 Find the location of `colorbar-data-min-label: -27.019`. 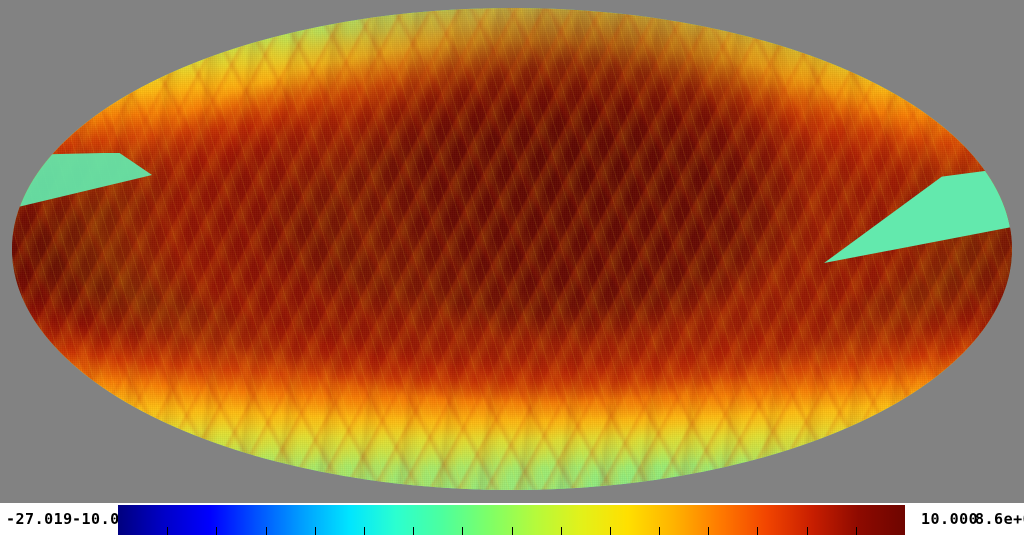

colorbar-data-min-label: -27.019 is located at coordinates (39, 519).